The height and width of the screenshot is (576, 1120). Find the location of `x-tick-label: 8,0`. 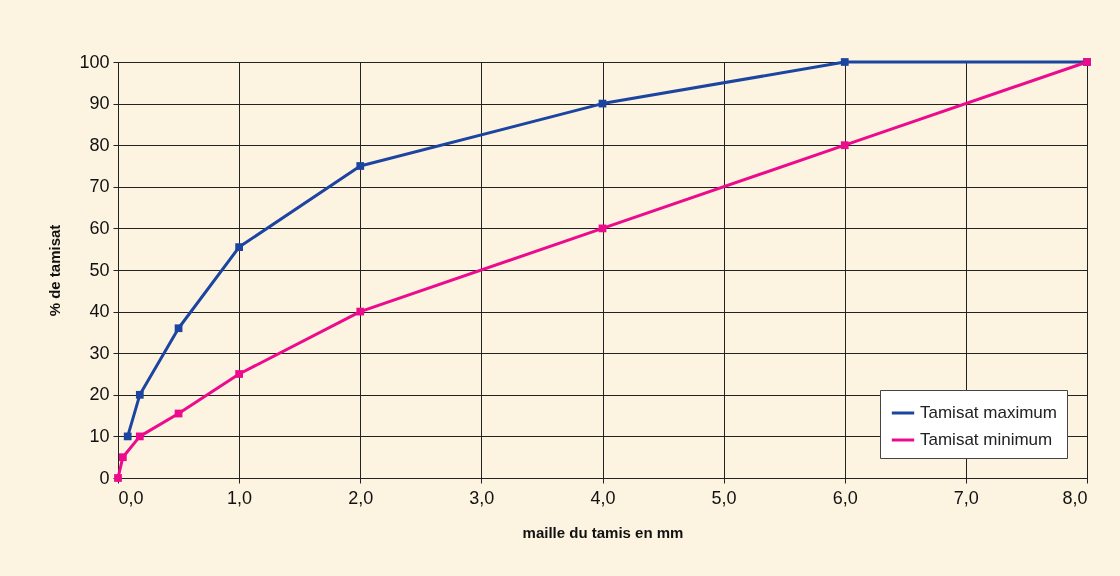

x-tick-label: 8,0 is located at coordinates (1075, 497).